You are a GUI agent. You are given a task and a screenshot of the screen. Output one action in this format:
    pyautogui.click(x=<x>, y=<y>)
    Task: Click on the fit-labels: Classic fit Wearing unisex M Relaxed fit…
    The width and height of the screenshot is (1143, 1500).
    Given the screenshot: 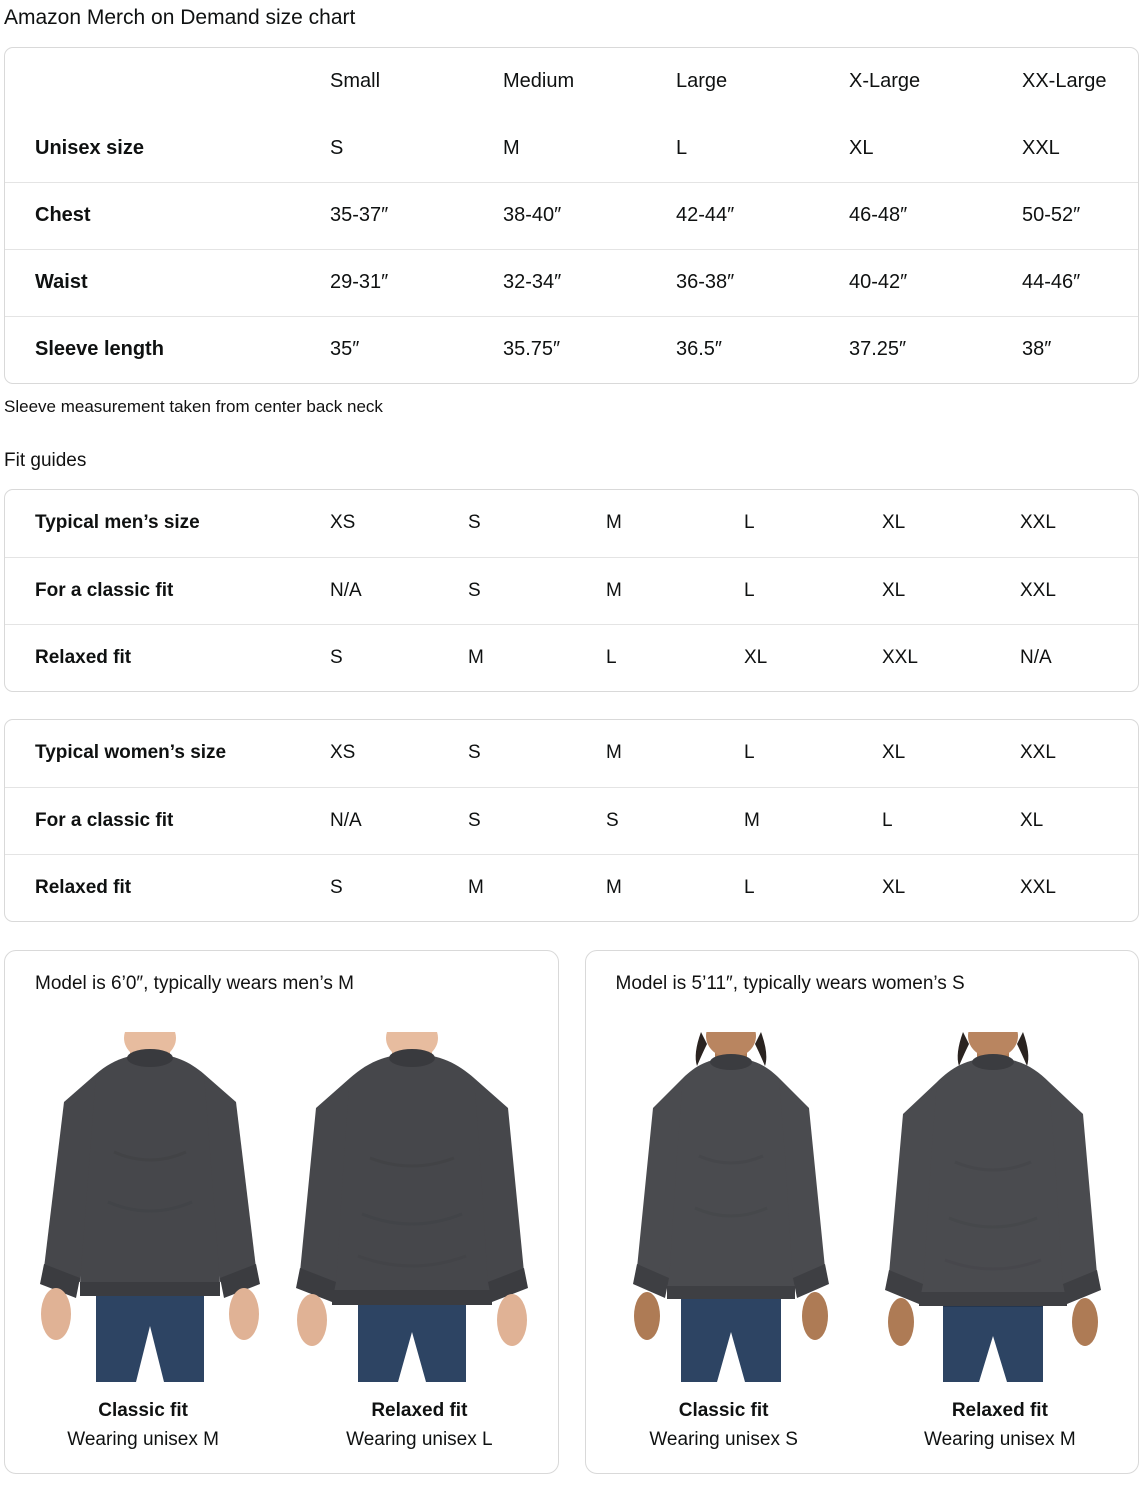 What is the action you would take?
    pyautogui.click(x=281, y=1427)
    